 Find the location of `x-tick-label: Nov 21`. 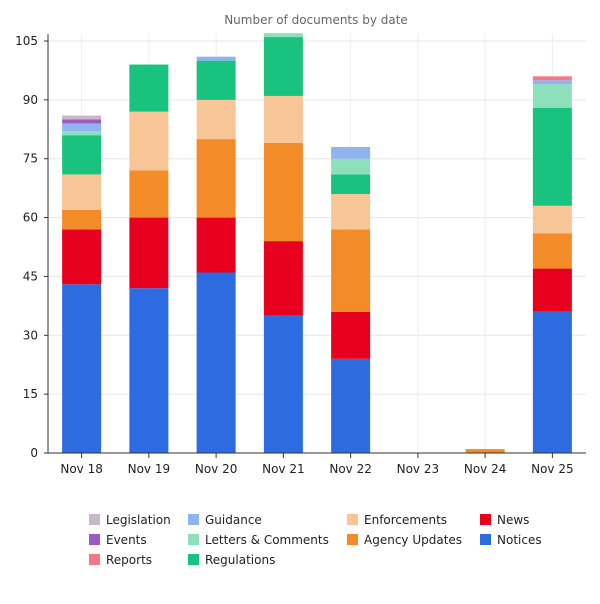

x-tick-label: Nov 21 is located at coordinates (283, 469).